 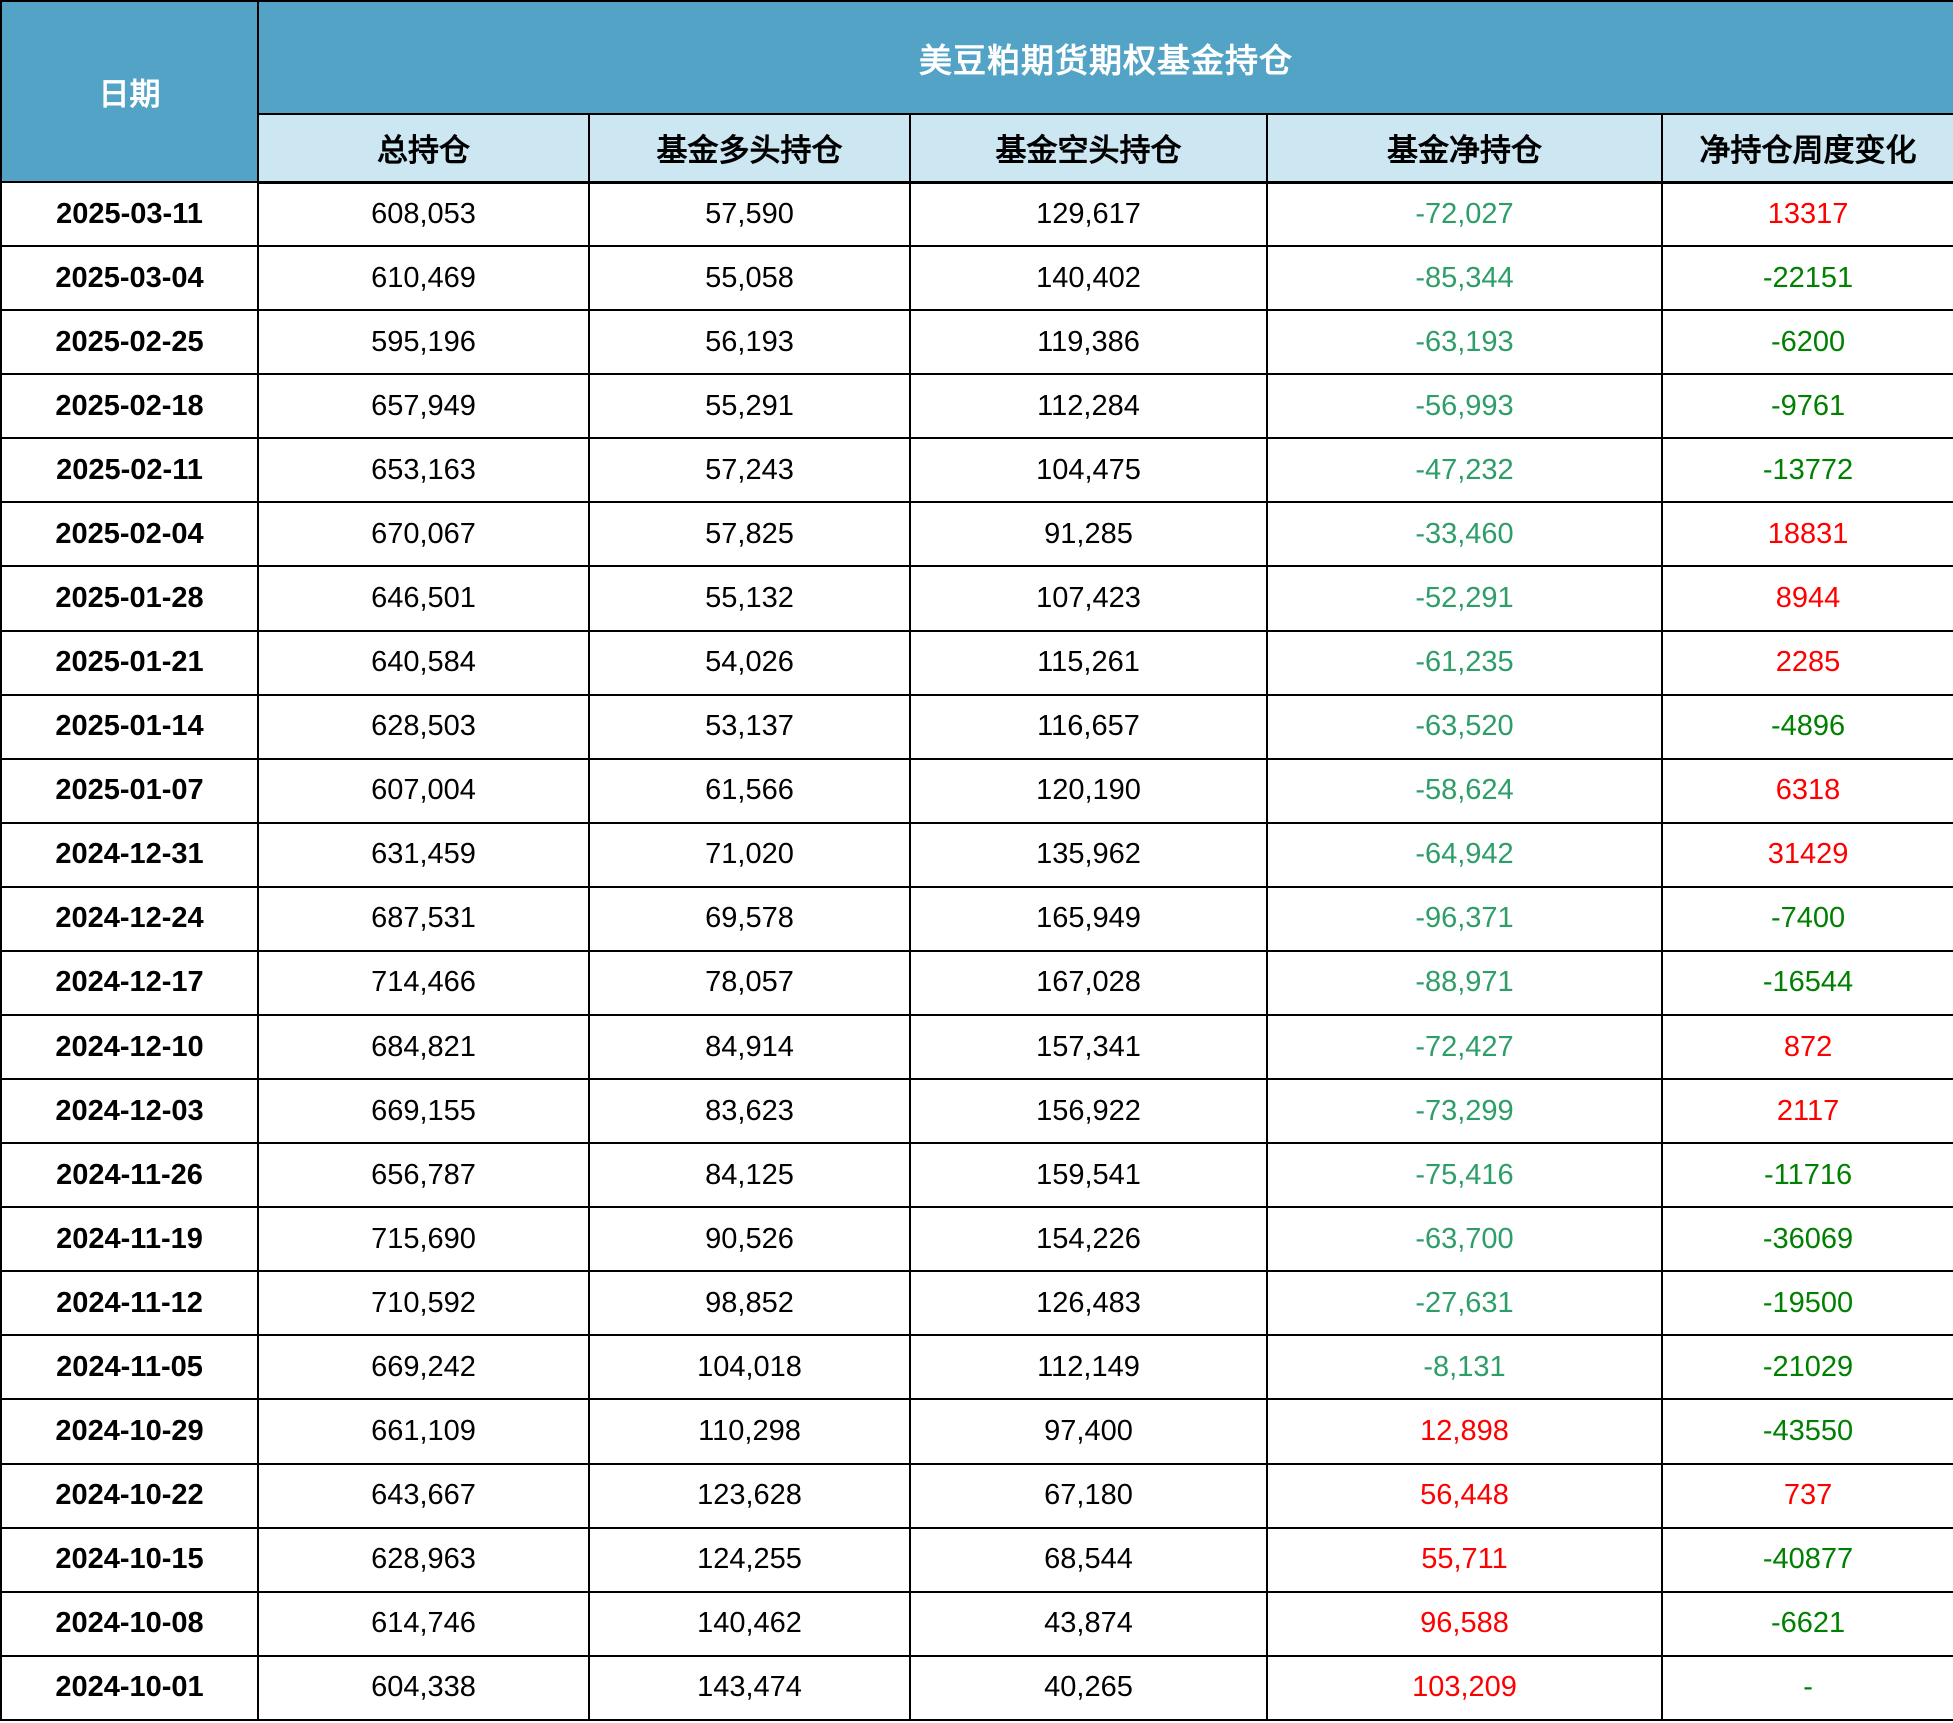 What do you see at coordinates (1806, 214) in the screenshot?
I see `net-weekly-change-cell: 13317` at bounding box center [1806, 214].